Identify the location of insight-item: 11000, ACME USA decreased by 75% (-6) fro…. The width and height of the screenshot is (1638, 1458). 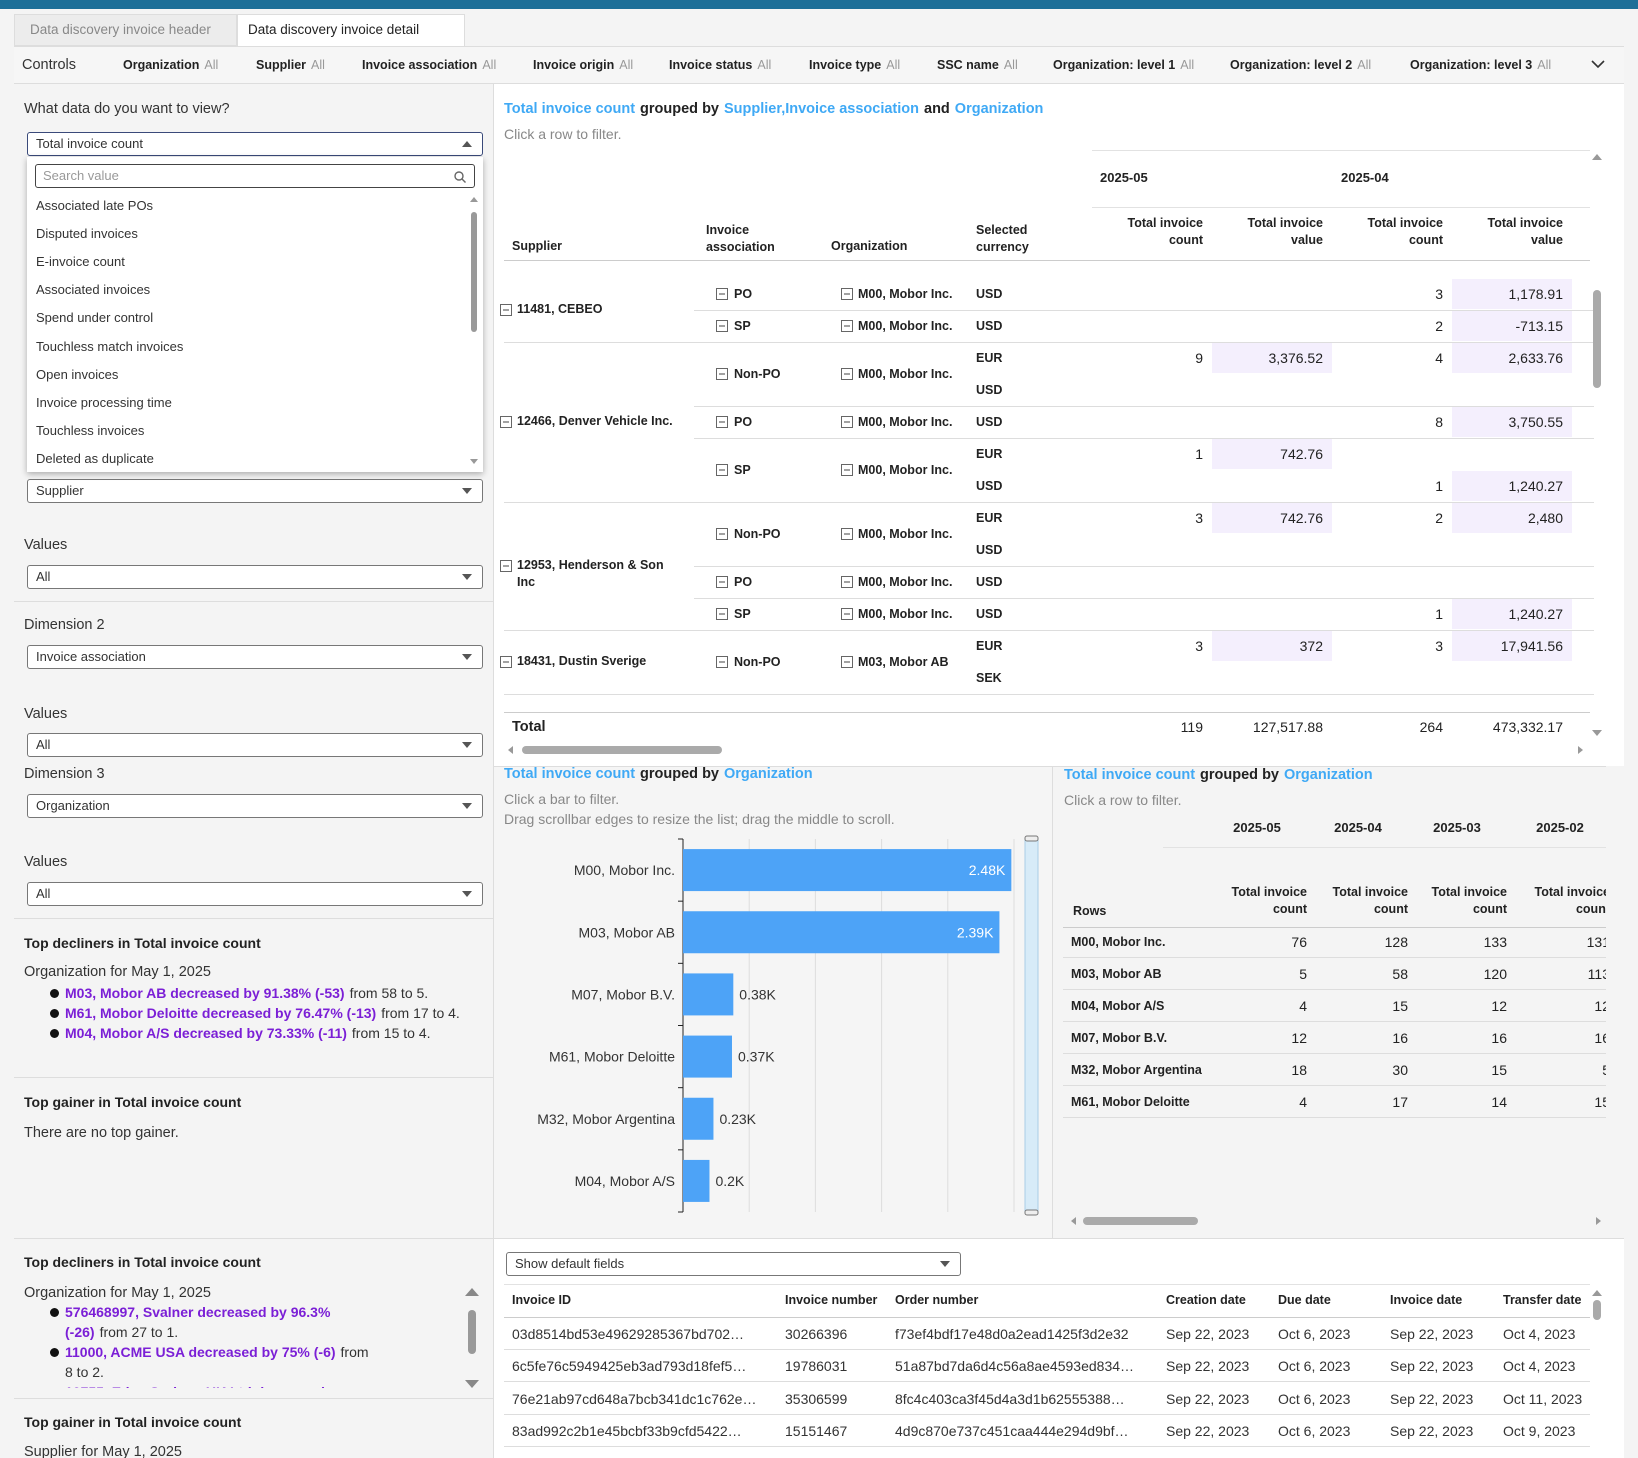
(210, 1362).